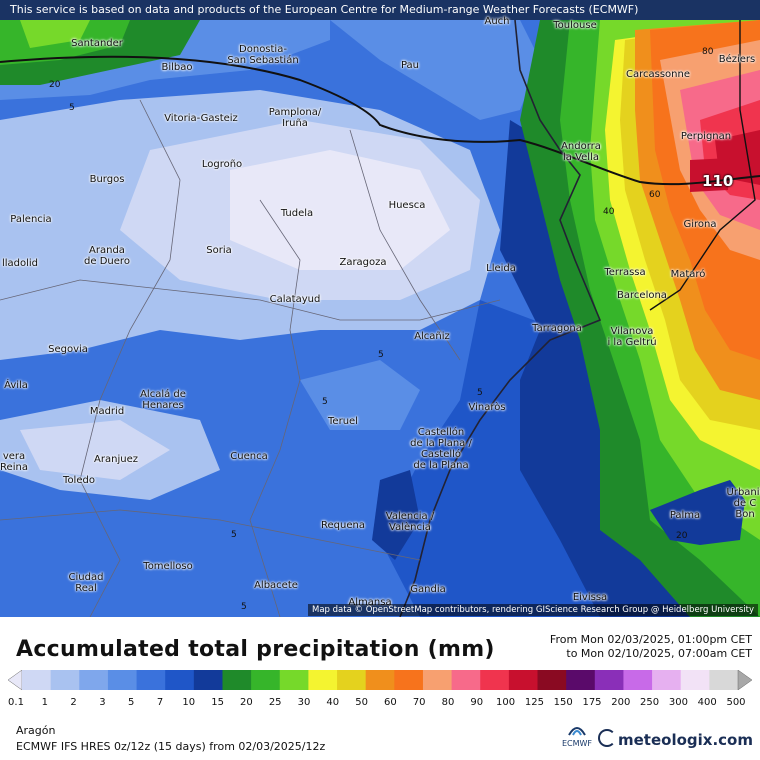 The width and height of the screenshot is (760, 760). What do you see at coordinates (295, 299) in the screenshot?
I see `city-label: Calatayud` at bounding box center [295, 299].